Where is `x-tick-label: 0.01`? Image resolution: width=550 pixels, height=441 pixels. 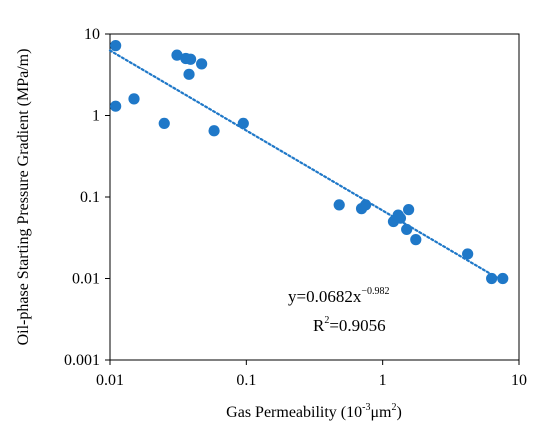
x-tick-label: 0.01 is located at coordinates (110, 380).